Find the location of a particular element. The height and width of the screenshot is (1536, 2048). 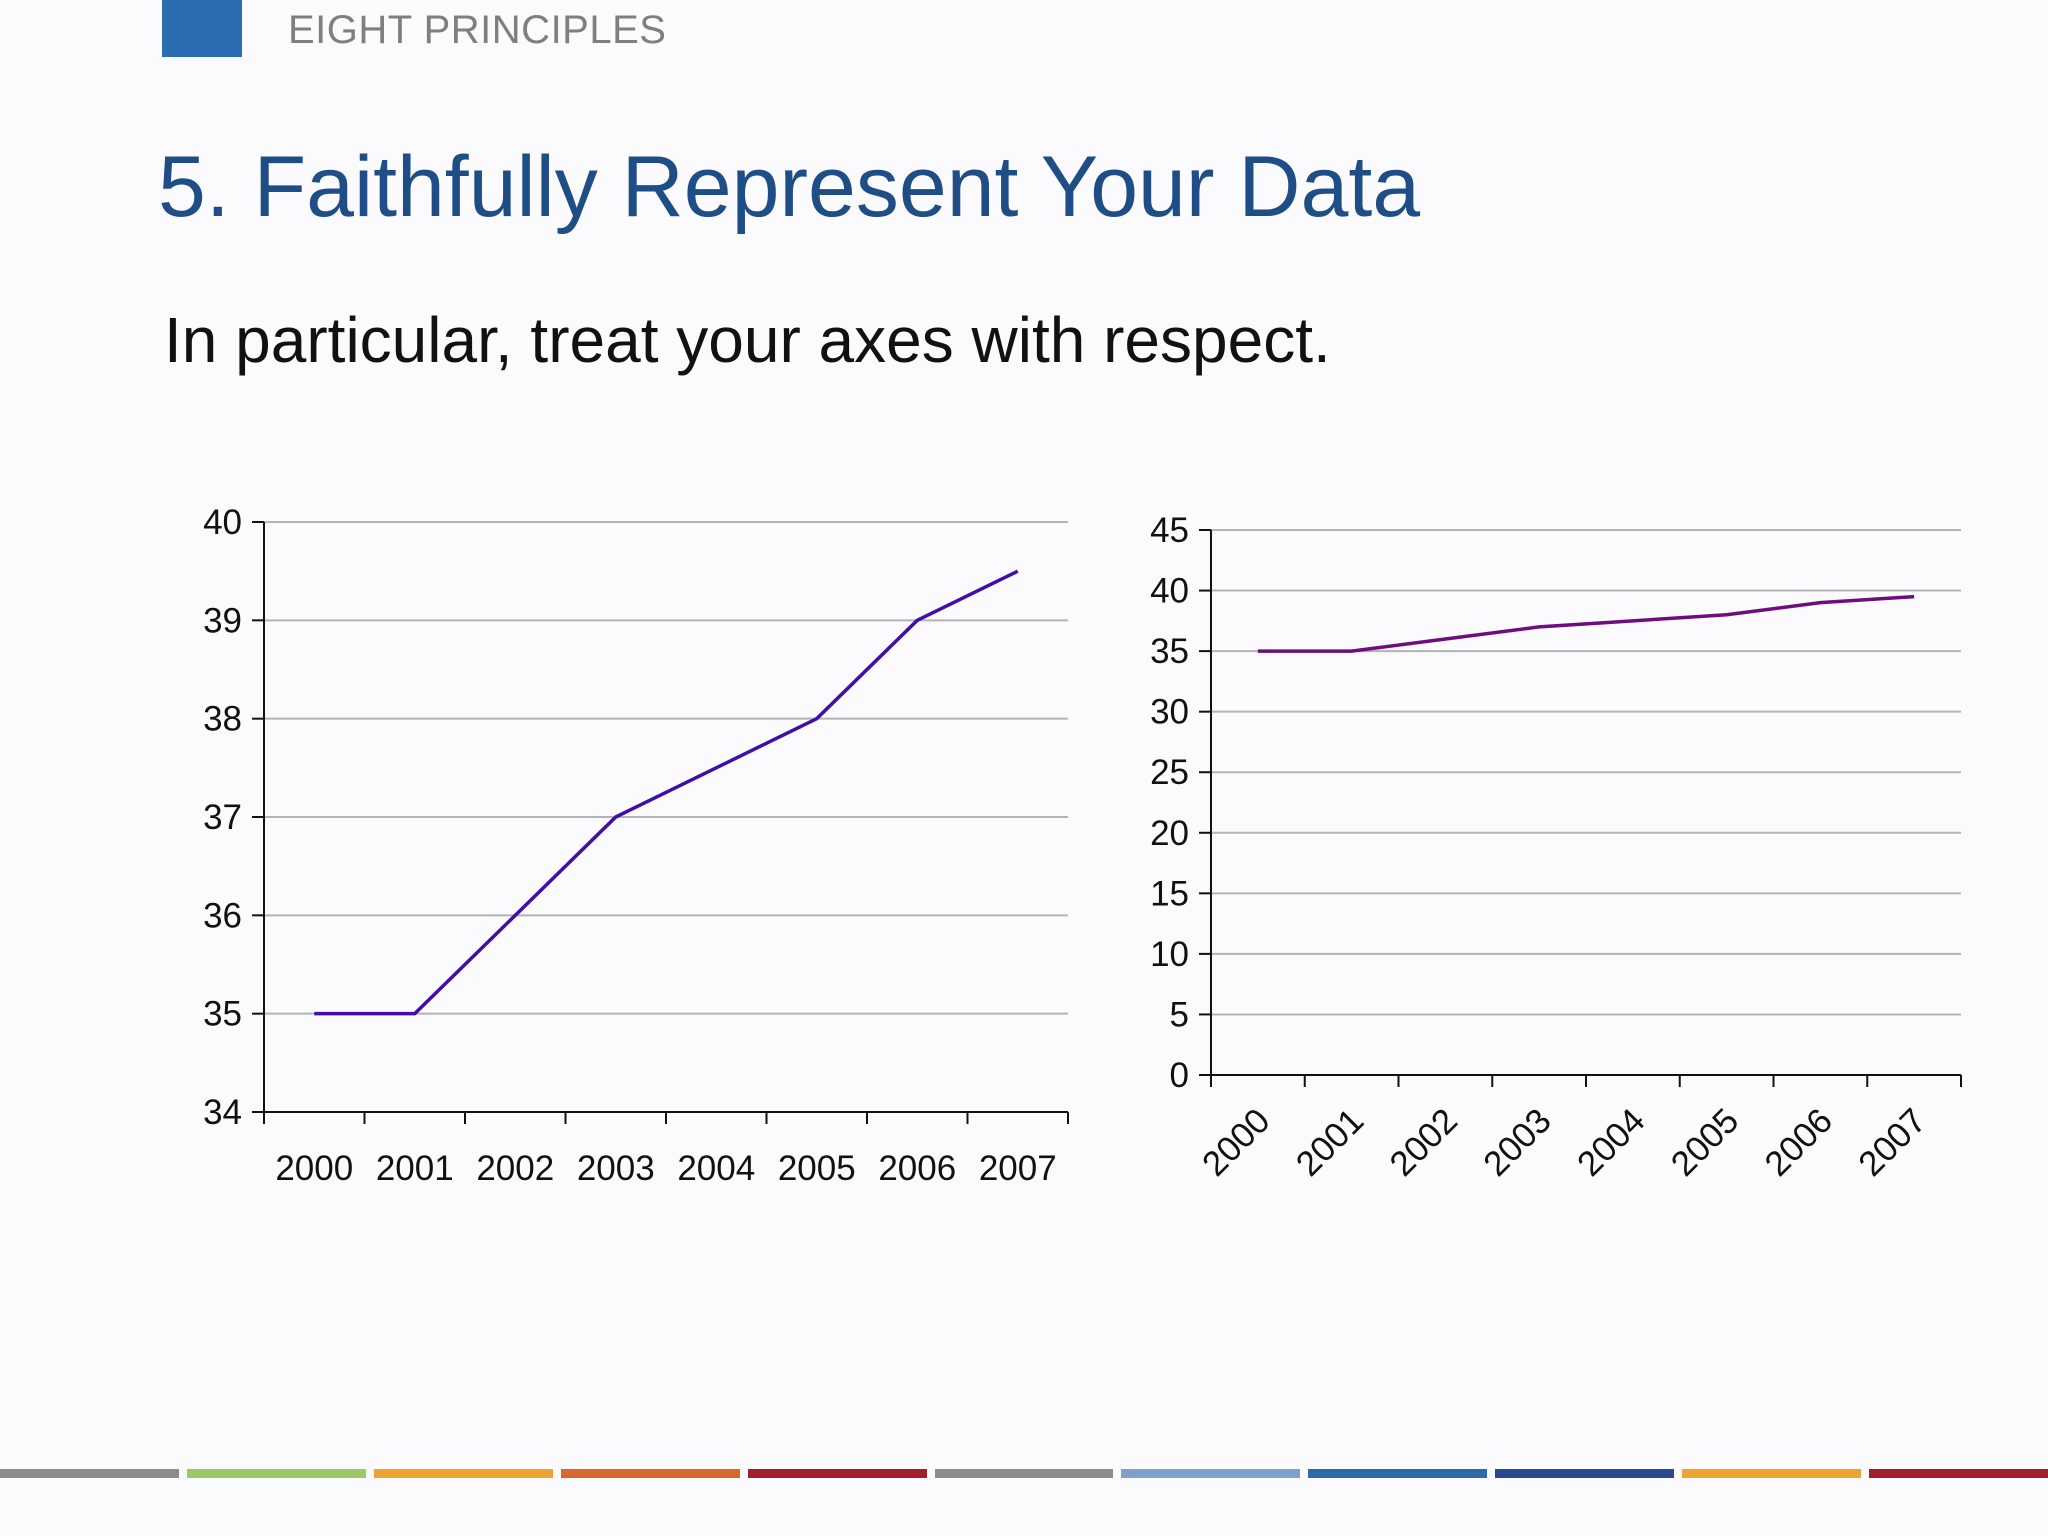

y-tick-label: 30 is located at coordinates (1169, 712).